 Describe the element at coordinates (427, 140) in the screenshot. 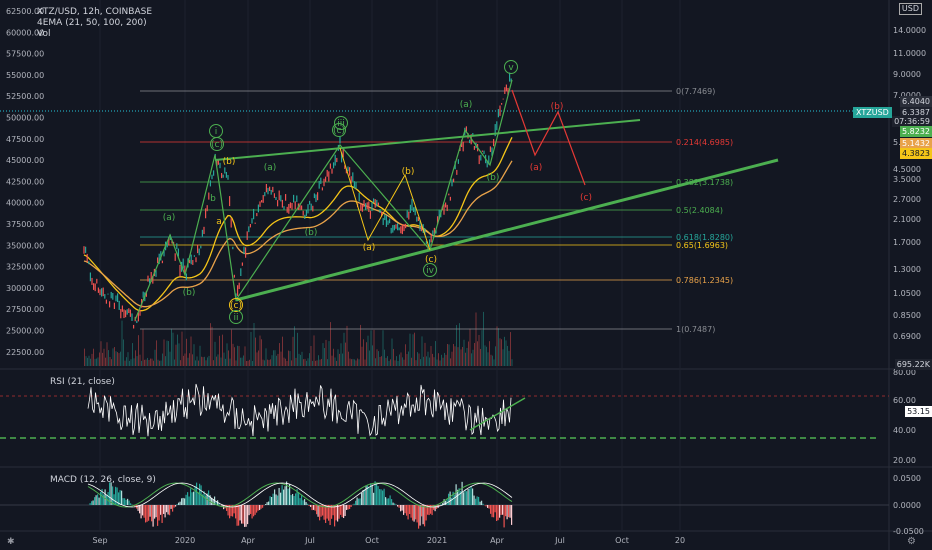

I see `resistance-trendline` at that location.